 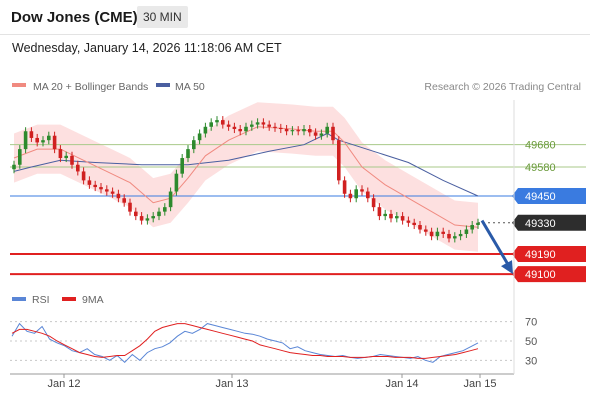 I want to click on level-label-49450: 49450, so click(x=540, y=197).